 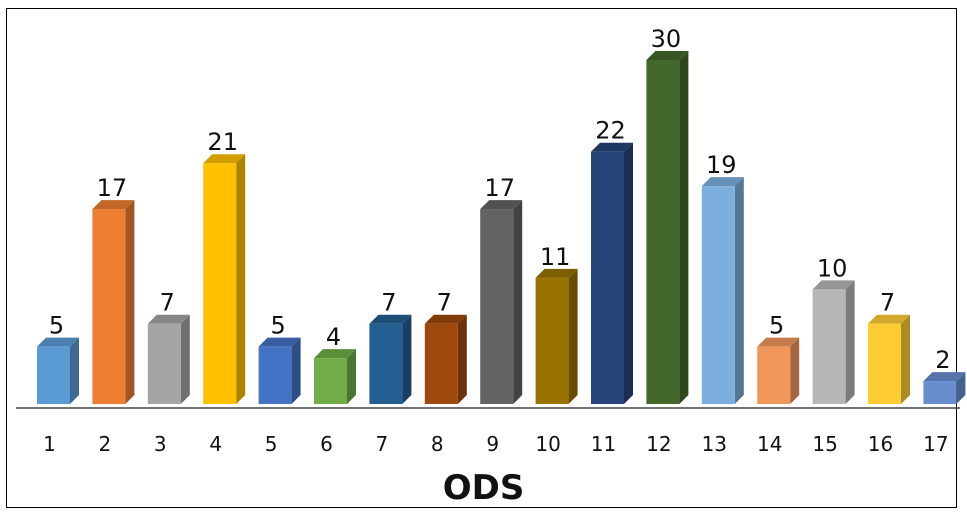 I want to click on x-tick-label: 17, so click(x=935, y=444).